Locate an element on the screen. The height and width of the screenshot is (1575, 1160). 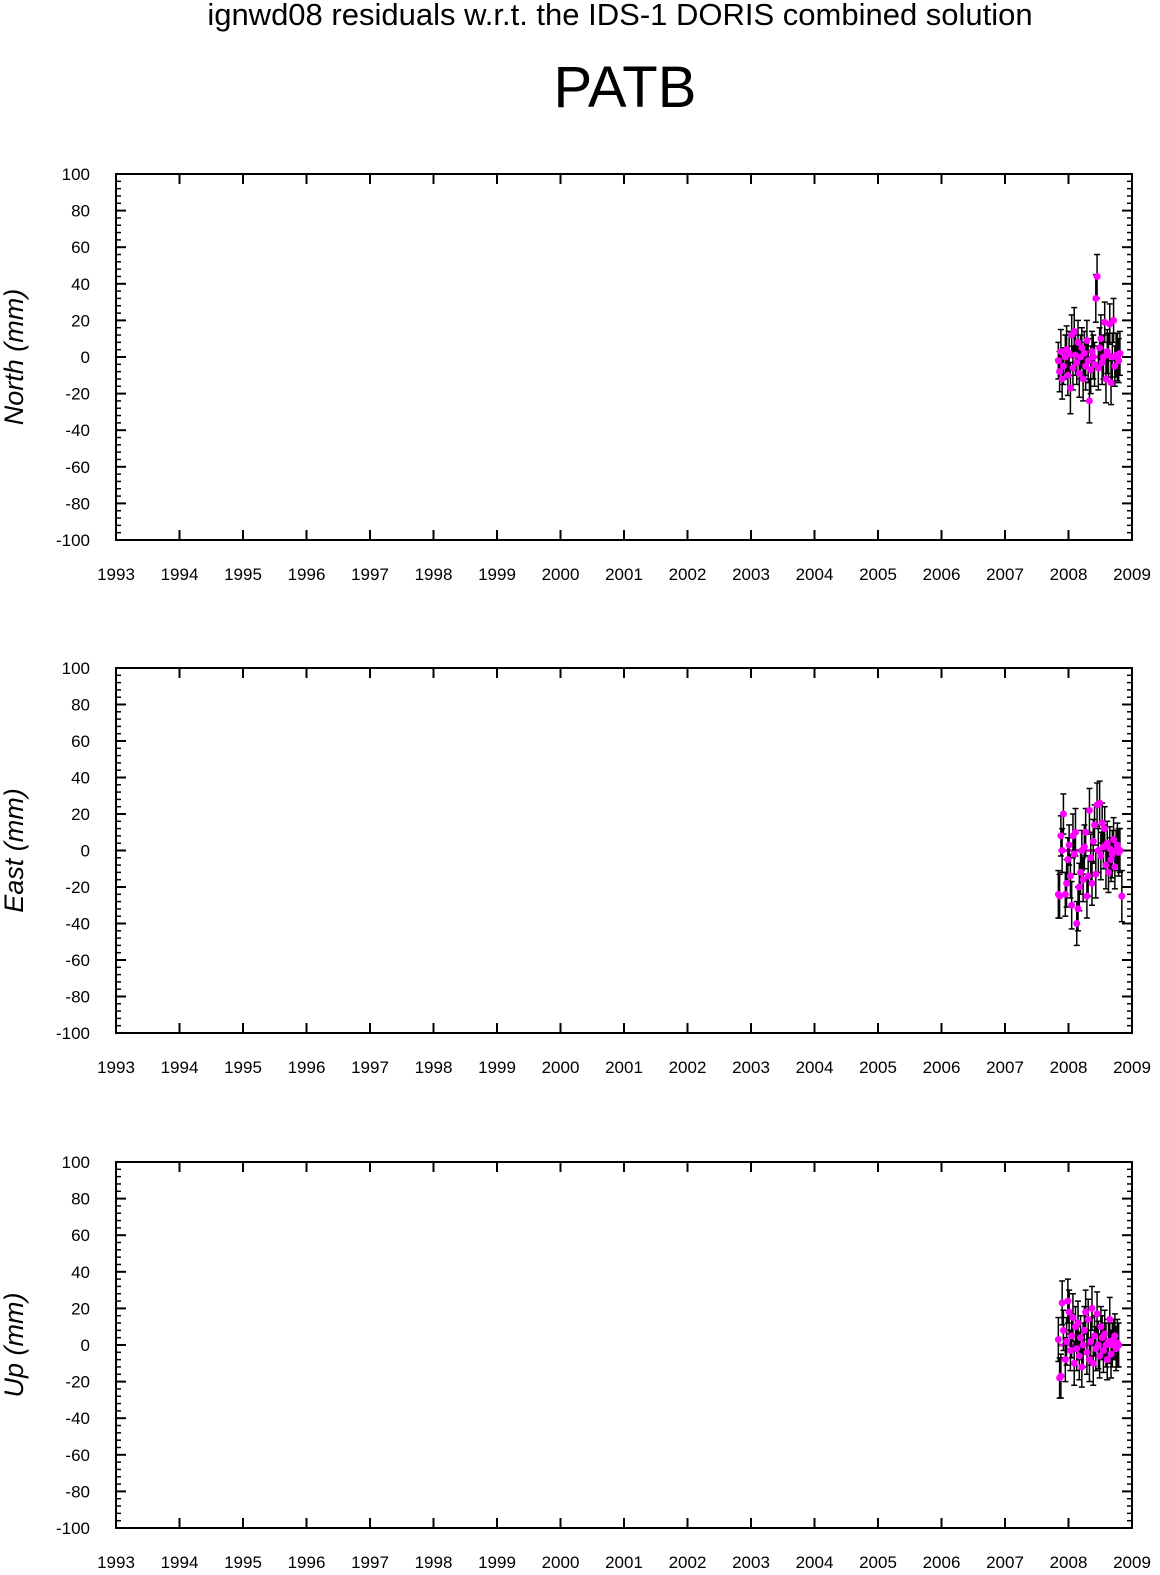
x-tick-label: 2005 is located at coordinates (878, 1562).